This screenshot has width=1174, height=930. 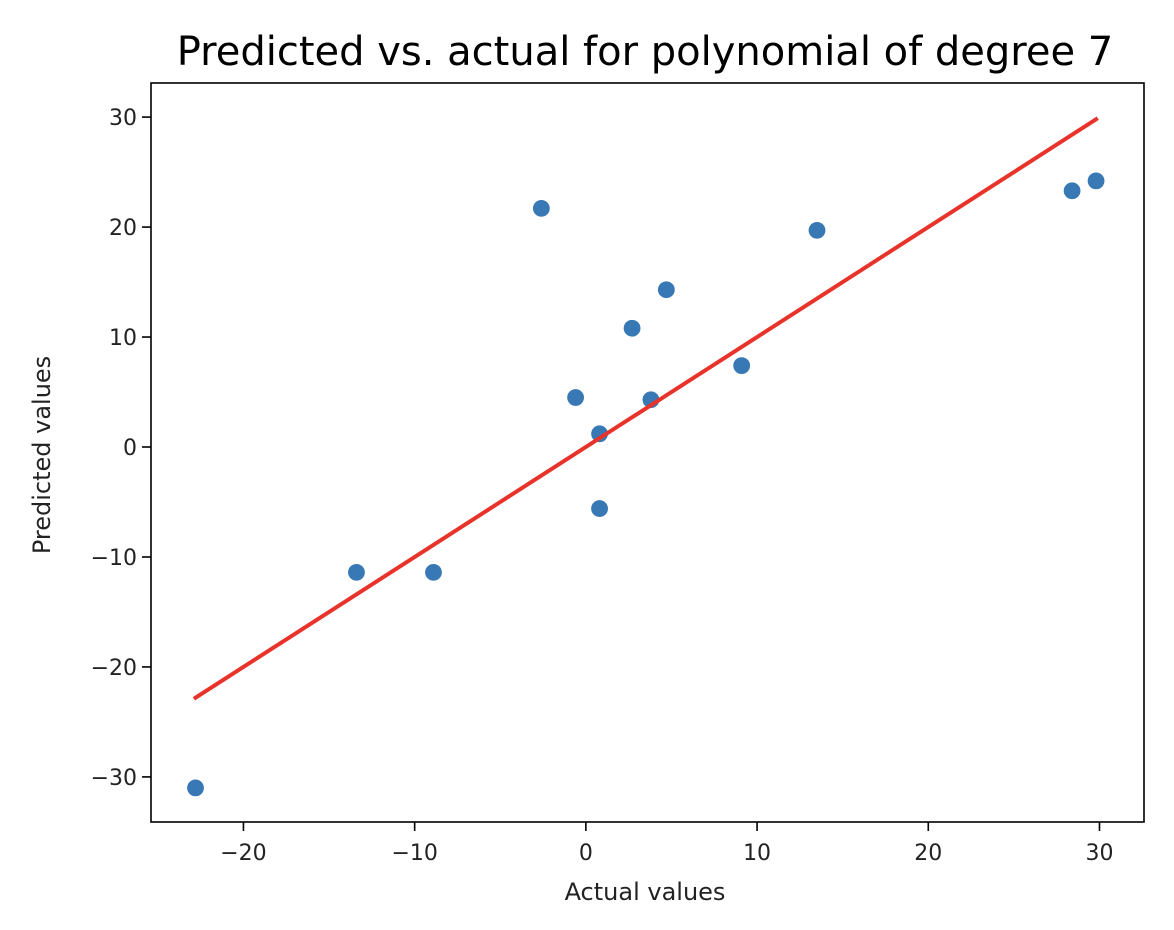 I want to click on y-tick-label: 30, so click(x=123, y=118).